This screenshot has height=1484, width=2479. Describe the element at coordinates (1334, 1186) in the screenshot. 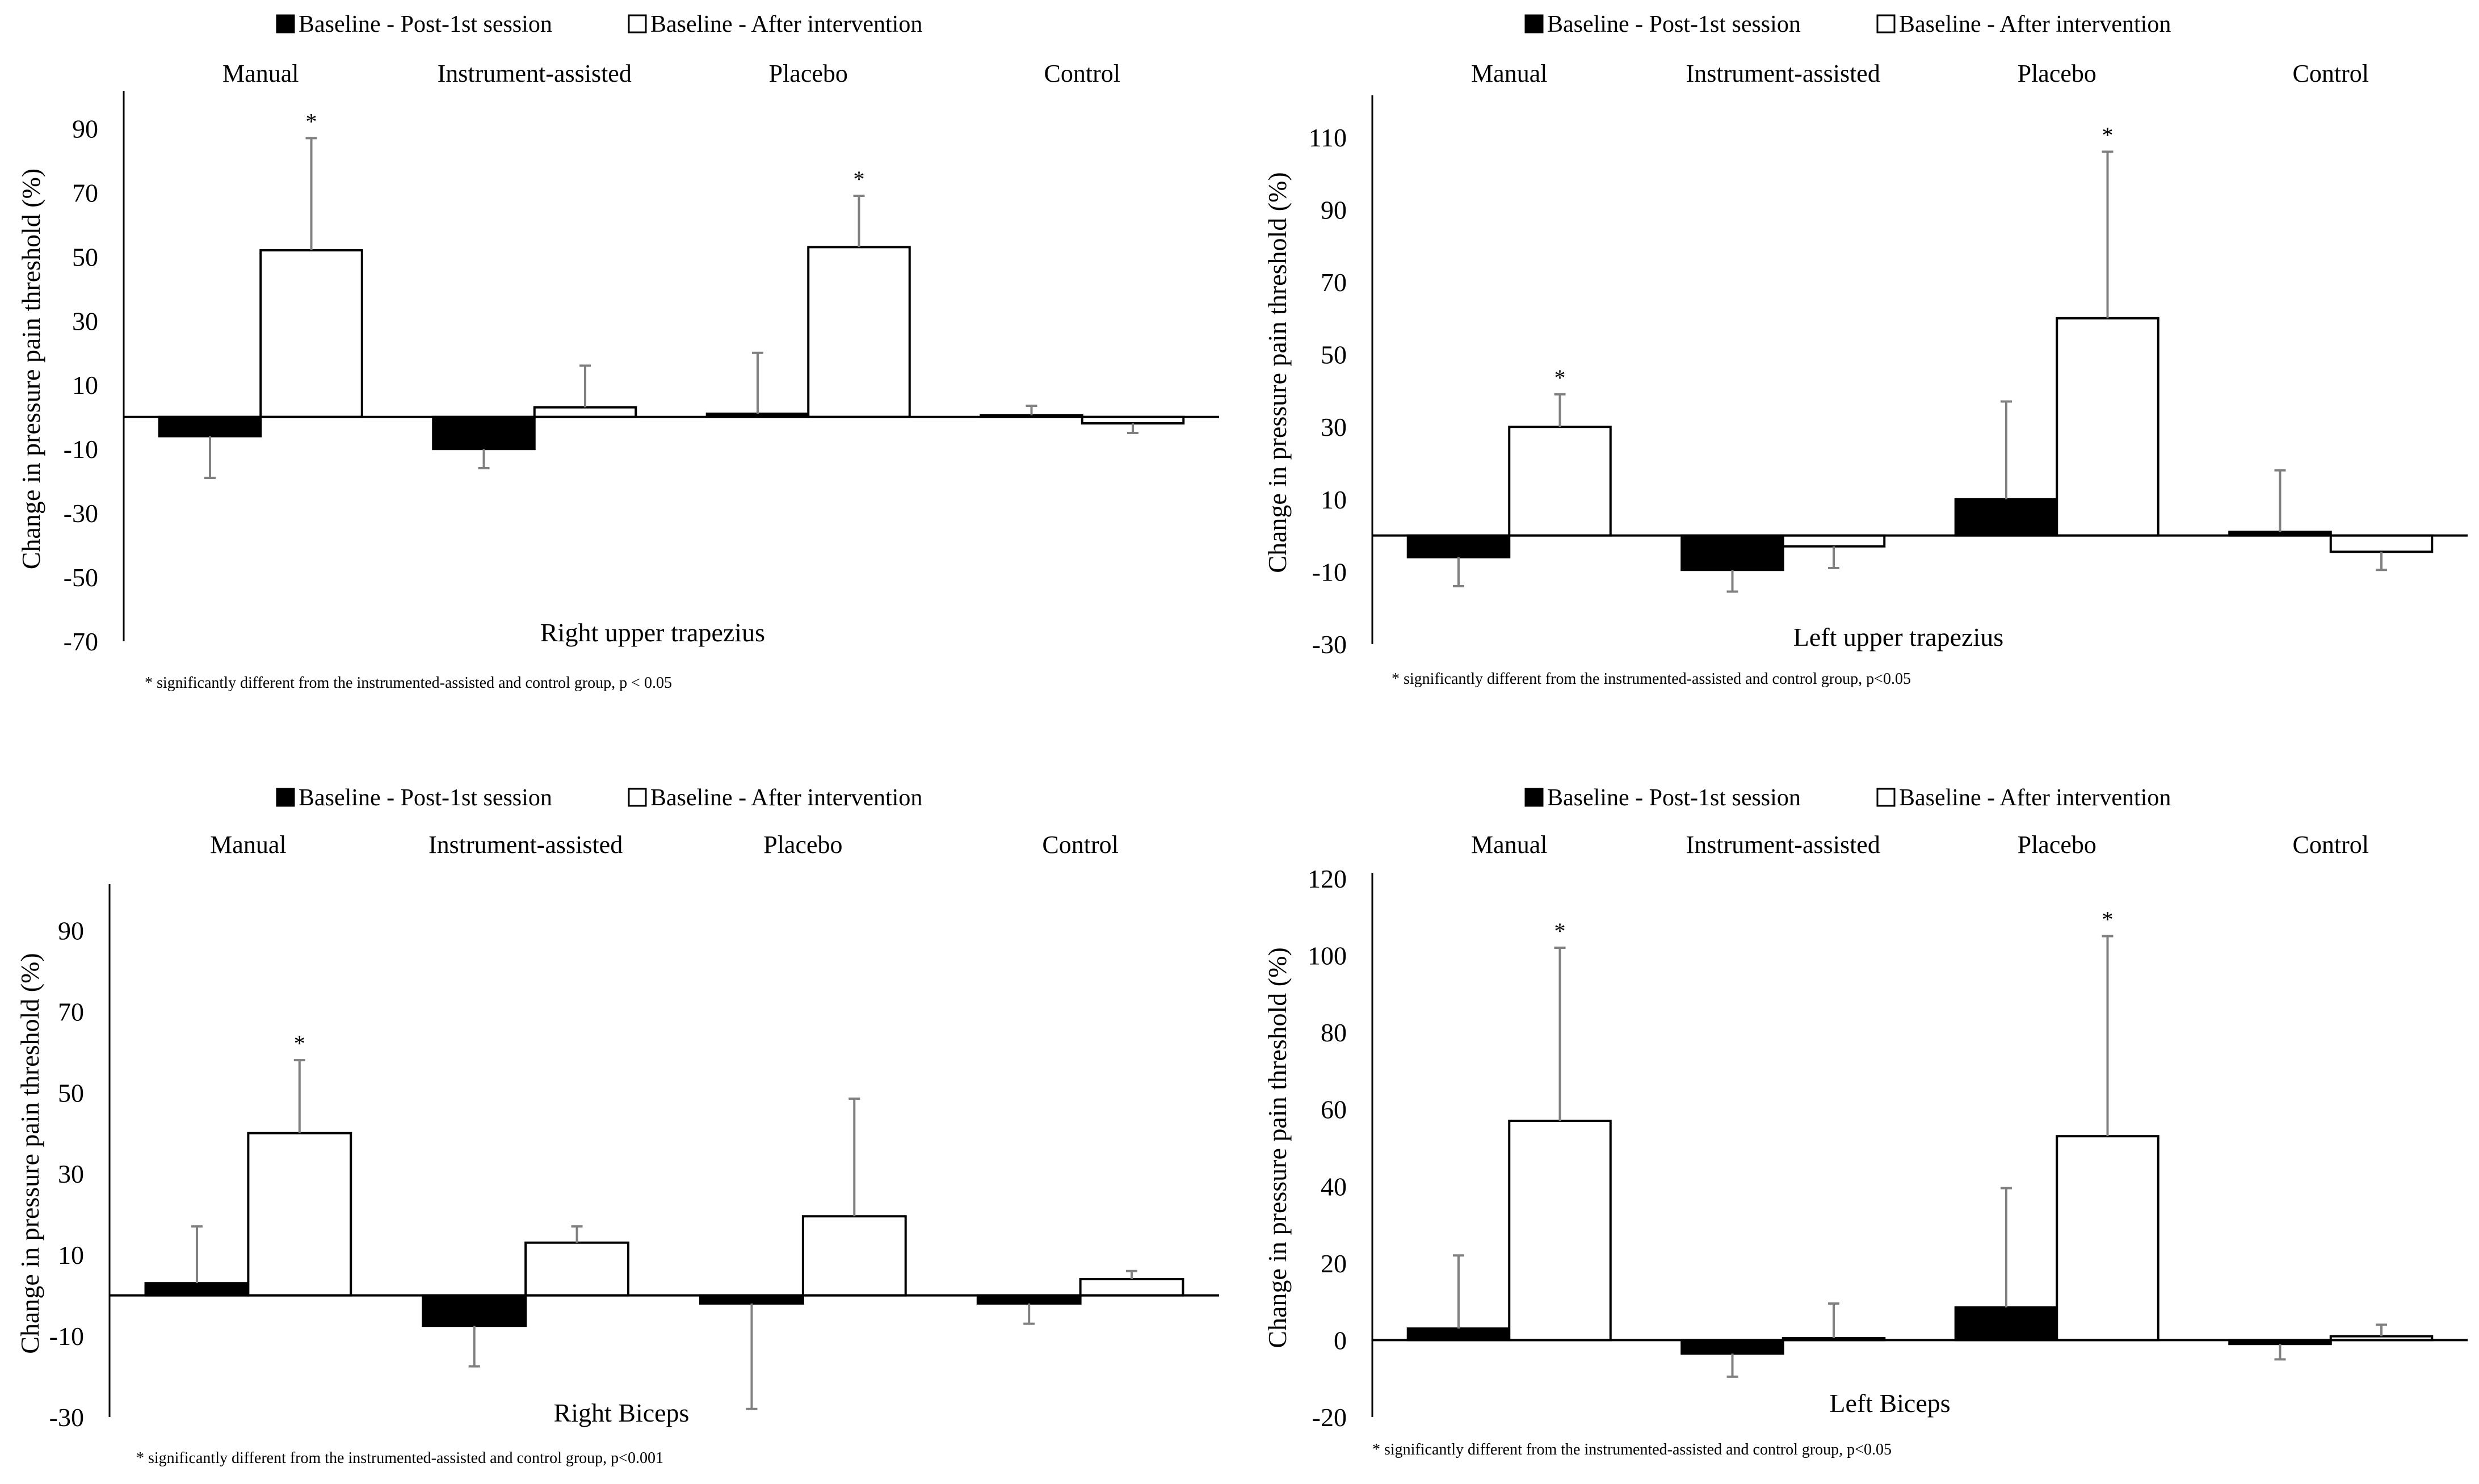

I see `y-tick-label: 40` at that location.